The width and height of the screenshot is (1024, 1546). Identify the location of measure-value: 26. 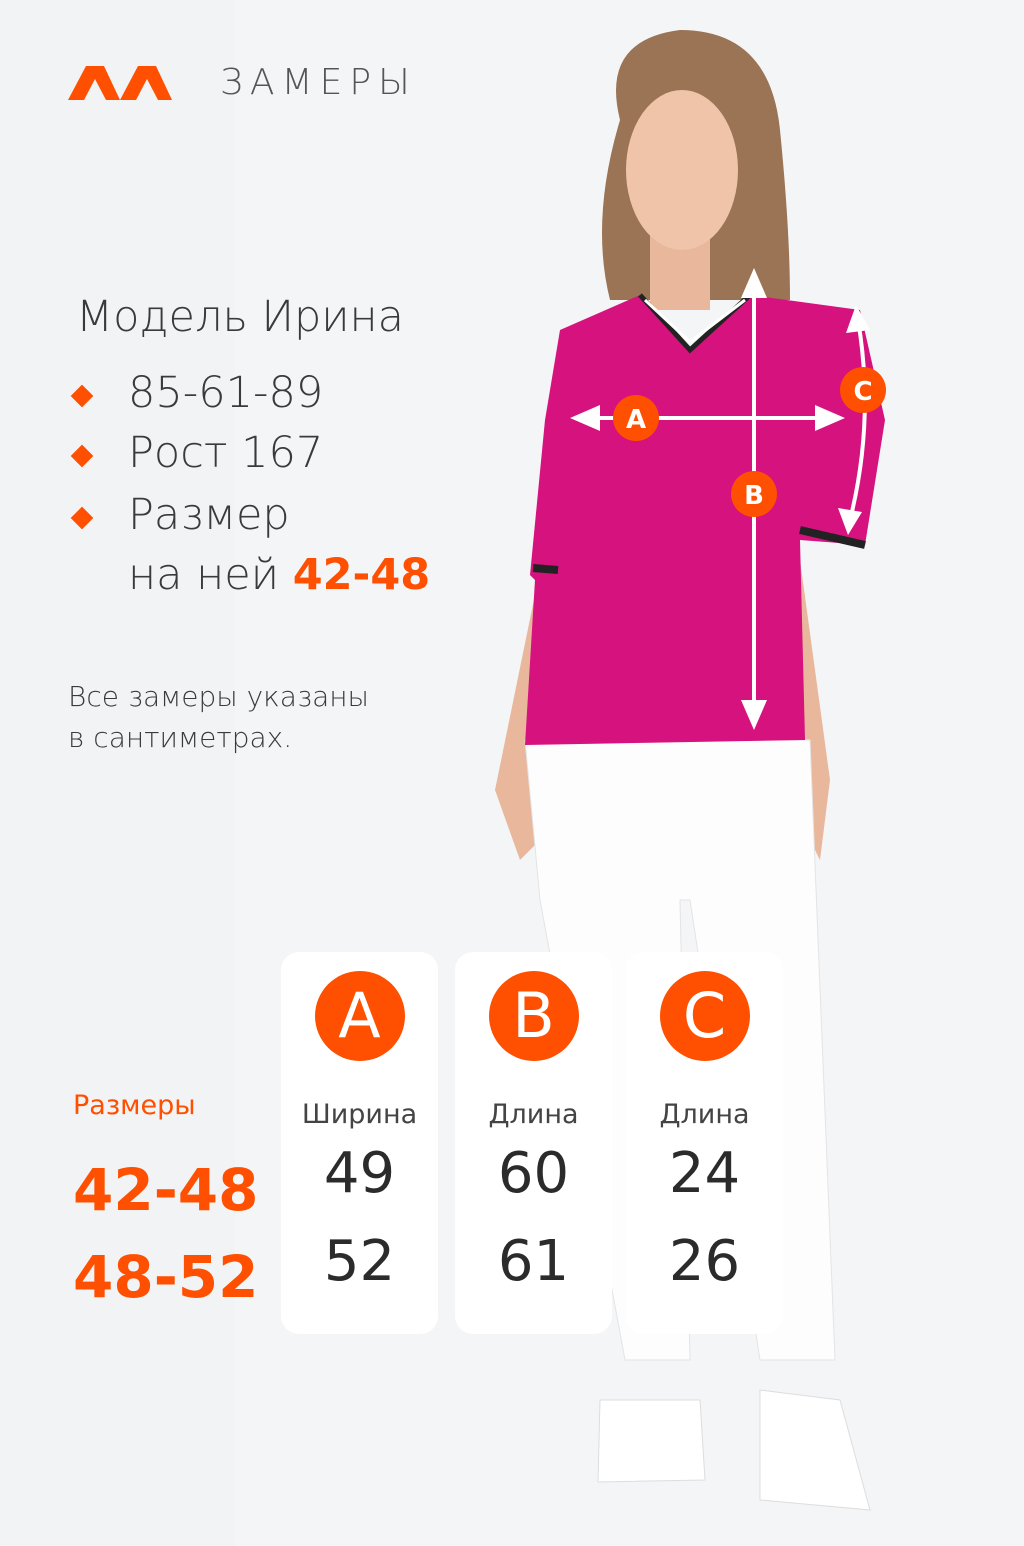
(704, 1261).